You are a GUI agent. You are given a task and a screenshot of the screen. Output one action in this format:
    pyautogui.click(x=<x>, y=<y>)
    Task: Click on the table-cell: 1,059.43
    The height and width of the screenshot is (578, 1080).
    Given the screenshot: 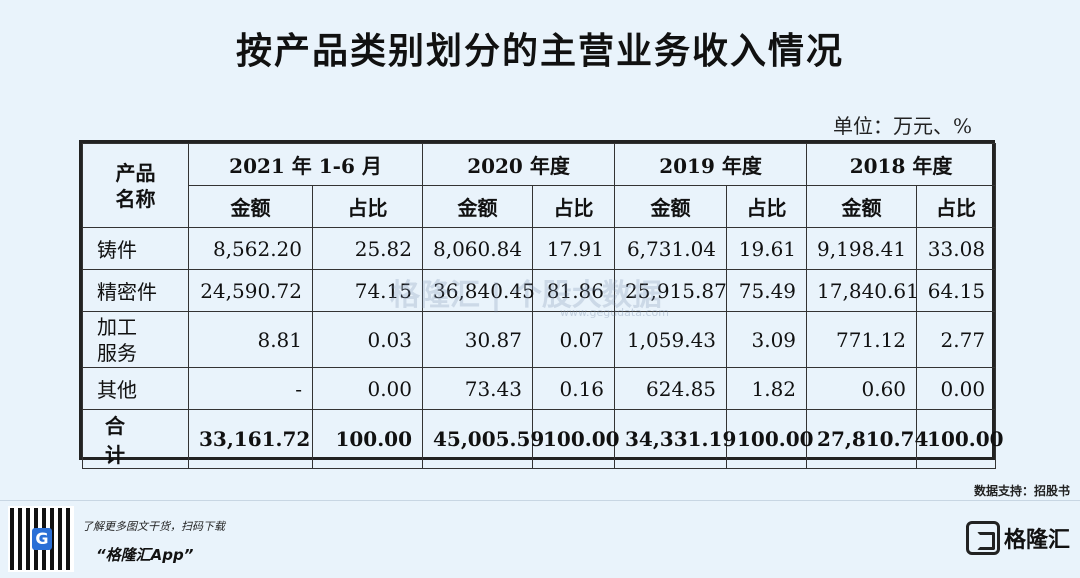 What is the action you would take?
    pyautogui.click(x=671, y=339)
    